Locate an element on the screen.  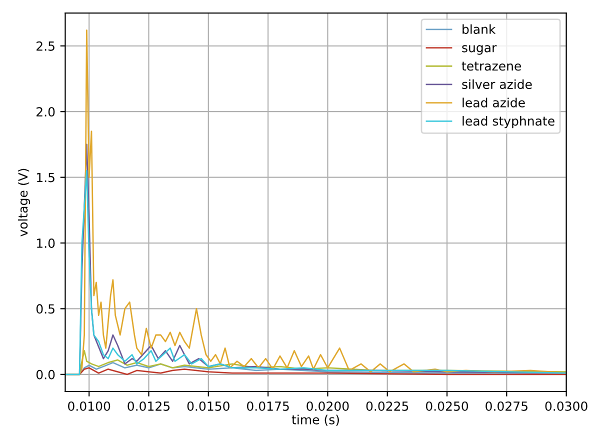
x-tick-label: 0.0150 is located at coordinates (208, 406).